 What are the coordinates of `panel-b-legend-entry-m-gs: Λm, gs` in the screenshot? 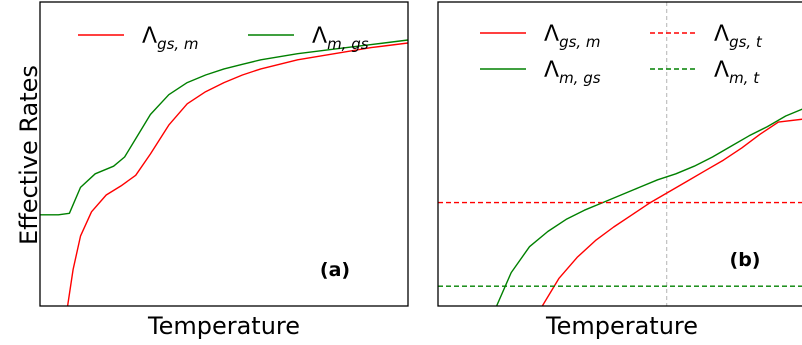 It's located at (540, 72).